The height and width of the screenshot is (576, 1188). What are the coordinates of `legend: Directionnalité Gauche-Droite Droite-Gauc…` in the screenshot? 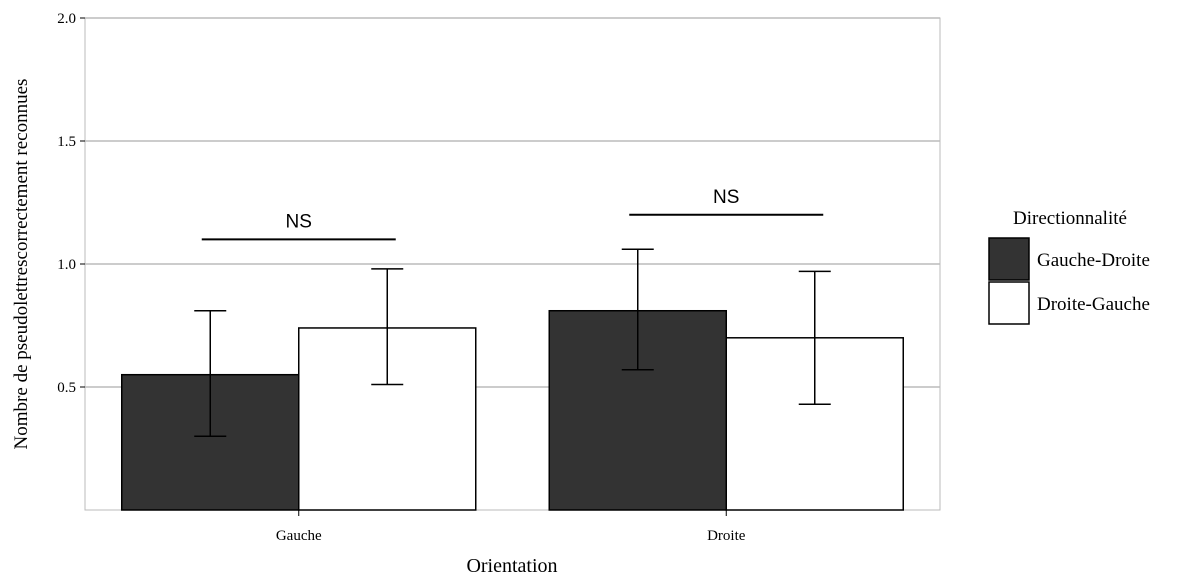 It's located at (1069, 266).